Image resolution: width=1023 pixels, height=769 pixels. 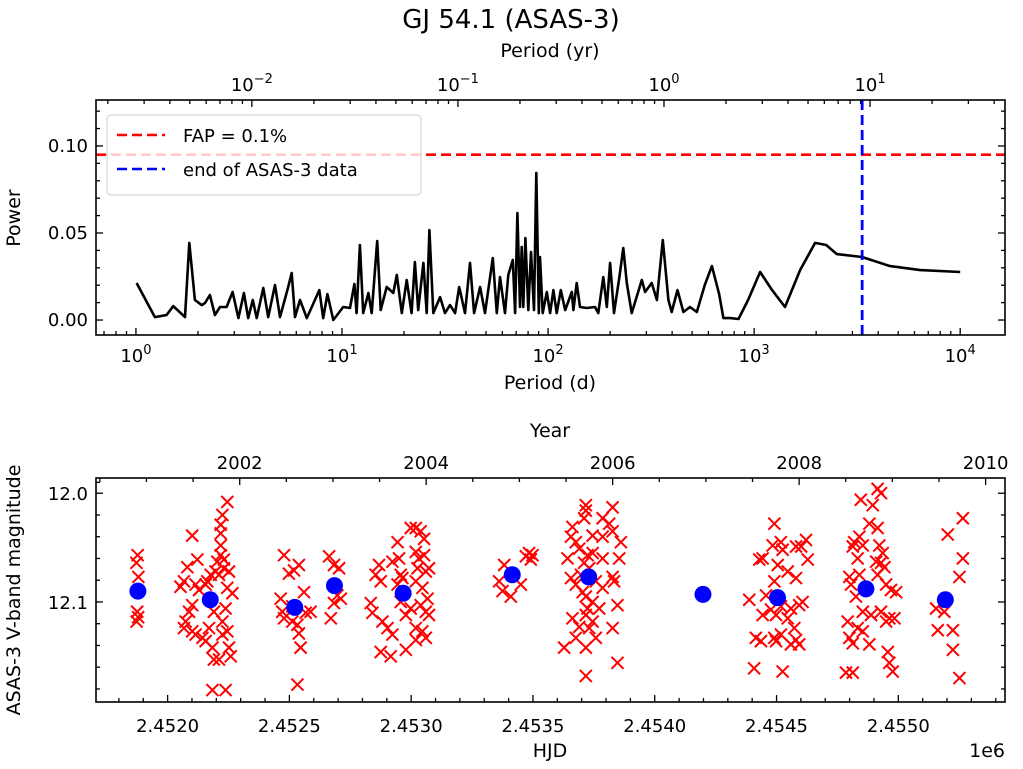 I want to click on hjd-axis-label: HJD, so click(x=550, y=751).